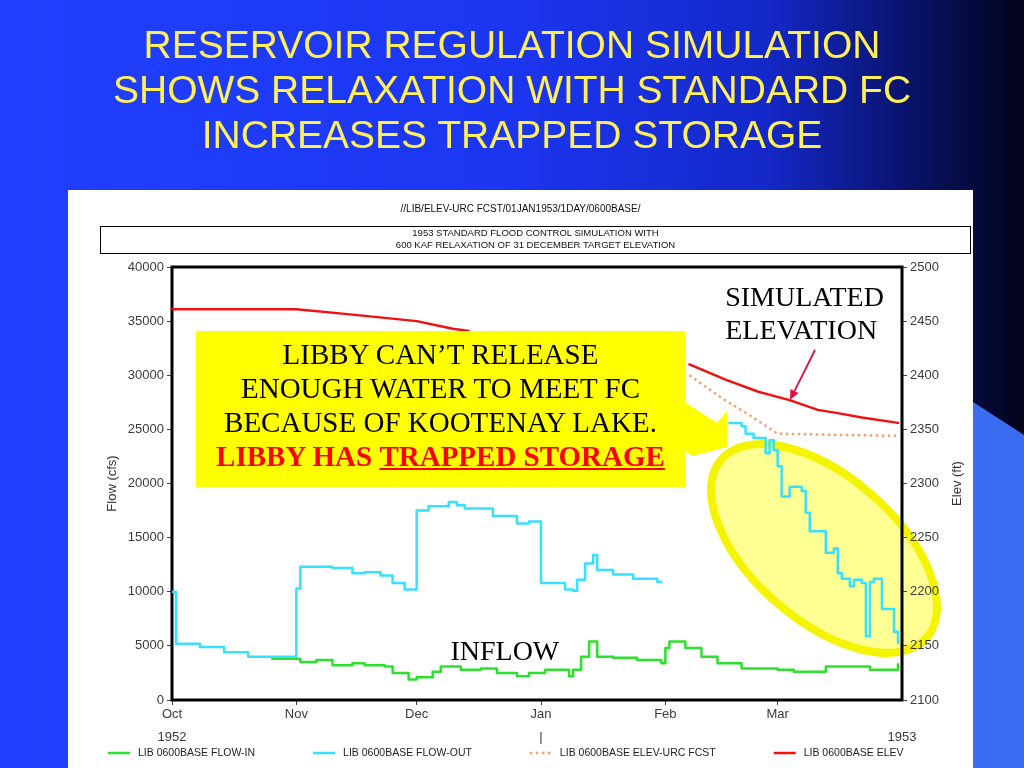  I want to click on x-tick-label: Feb, so click(665, 714).